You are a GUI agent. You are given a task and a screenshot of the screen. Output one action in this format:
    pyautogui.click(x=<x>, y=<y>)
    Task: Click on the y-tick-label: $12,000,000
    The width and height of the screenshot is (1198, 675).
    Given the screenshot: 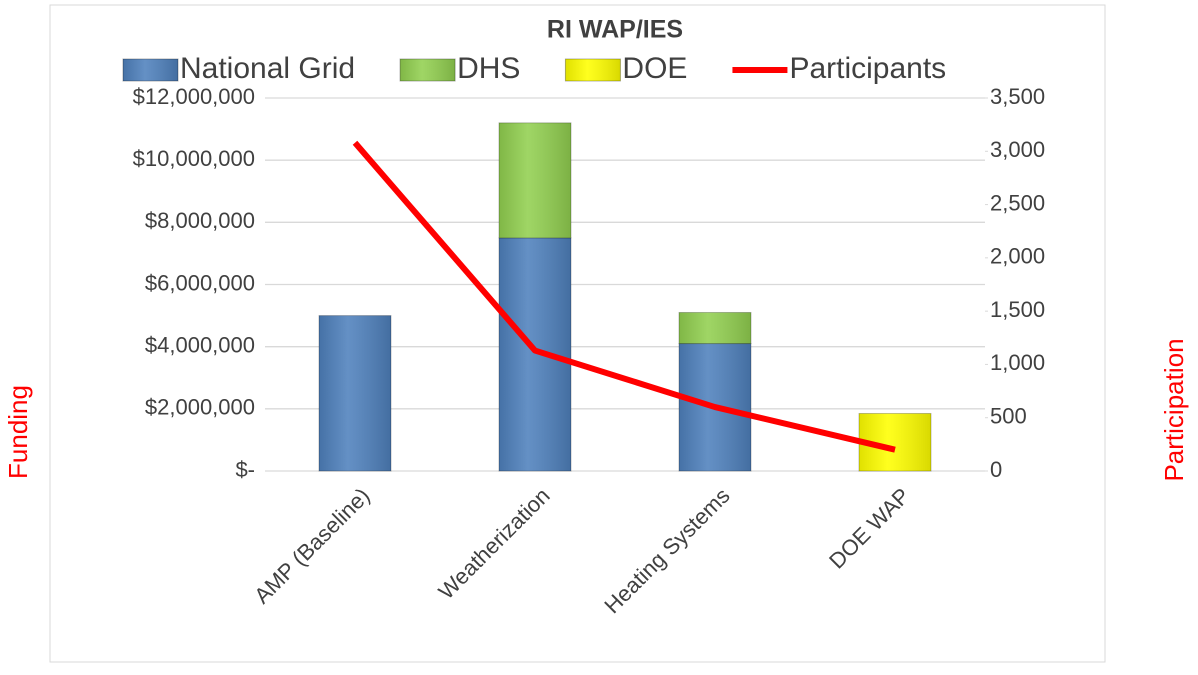 What is the action you would take?
    pyautogui.click(x=194, y=96)
    